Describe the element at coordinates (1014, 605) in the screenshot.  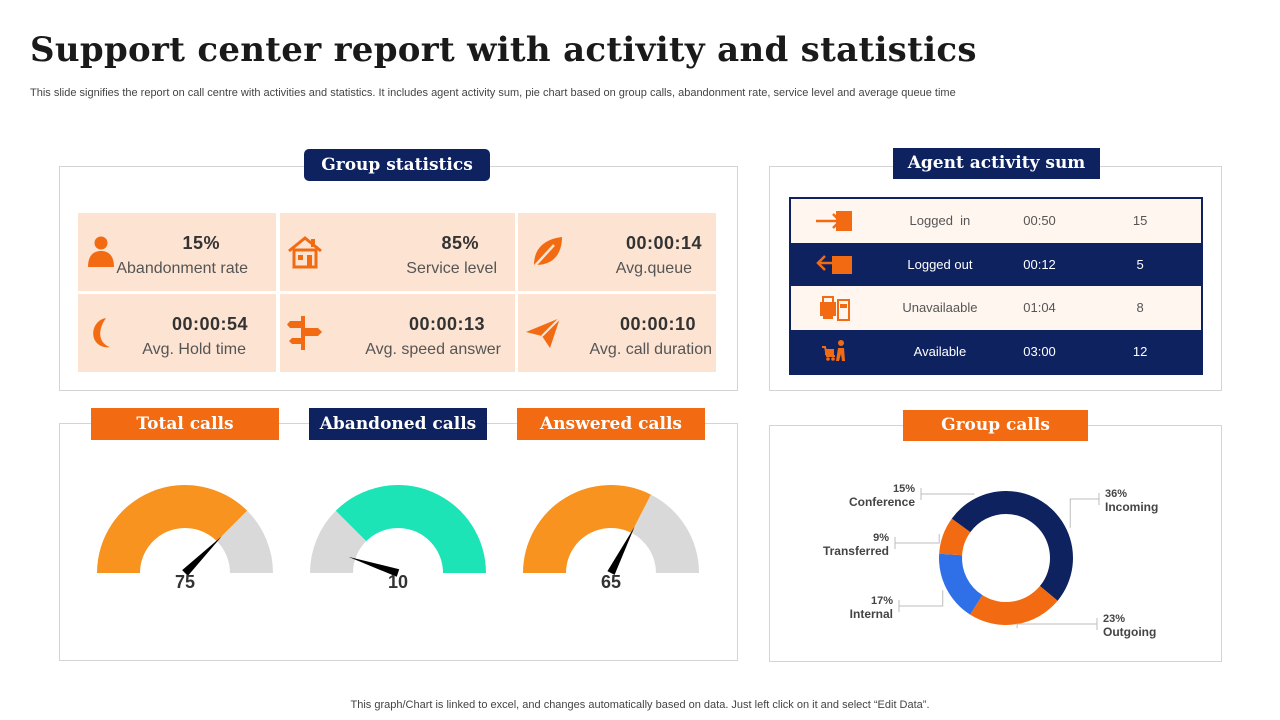
I see `donut-slice-outgoing` at that location.